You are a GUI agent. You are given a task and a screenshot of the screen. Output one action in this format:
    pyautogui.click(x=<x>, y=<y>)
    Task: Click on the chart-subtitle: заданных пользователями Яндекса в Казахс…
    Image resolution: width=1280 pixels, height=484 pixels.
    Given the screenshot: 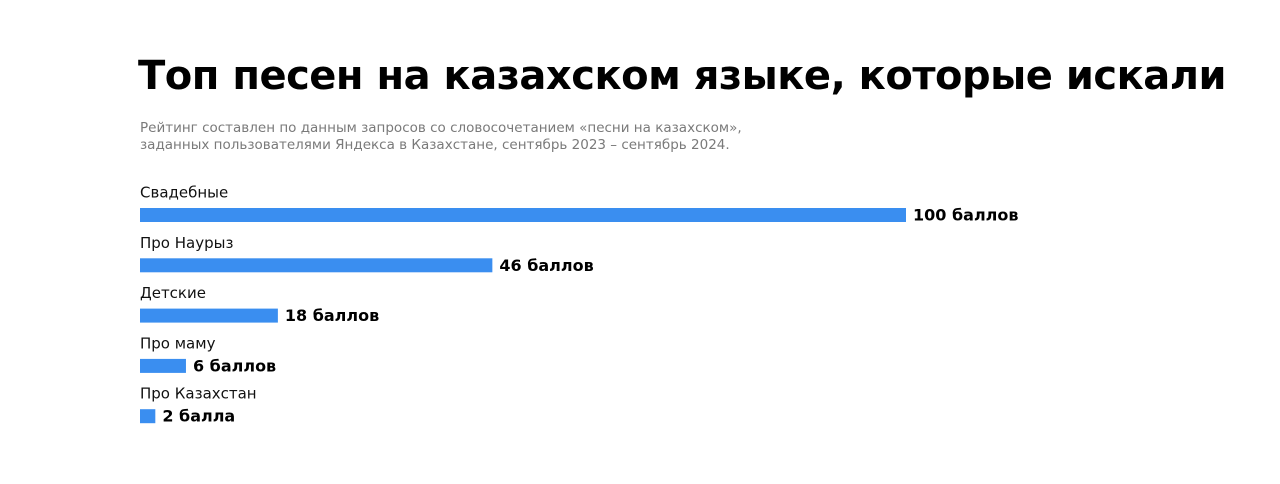 What is the action you would take?
    pyautogui.click(x=435, y=145)
    